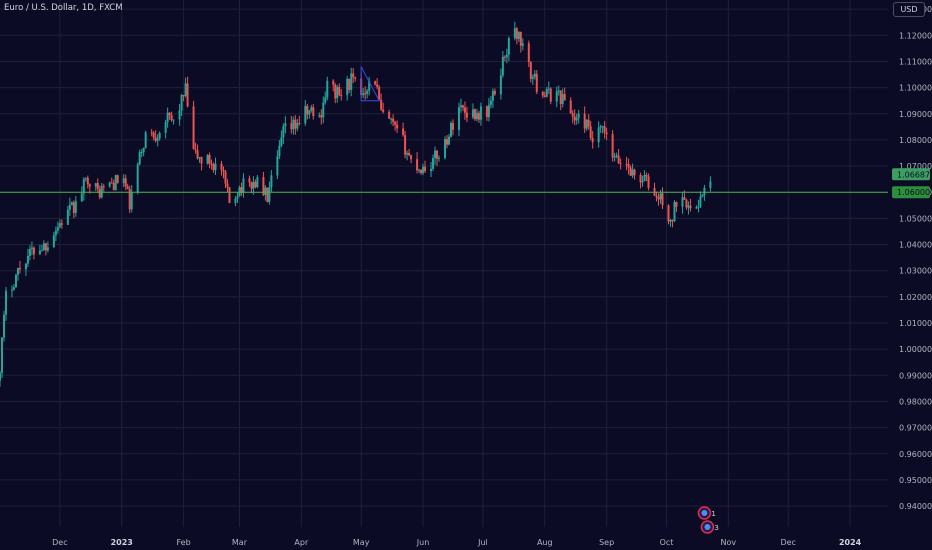 The width and height of the screenshot is (932, 550). What do you see at coordinates (915, 218) in the screenshot?
I see `y-tick-label: 1.05000` at bounding box center [915, 218].